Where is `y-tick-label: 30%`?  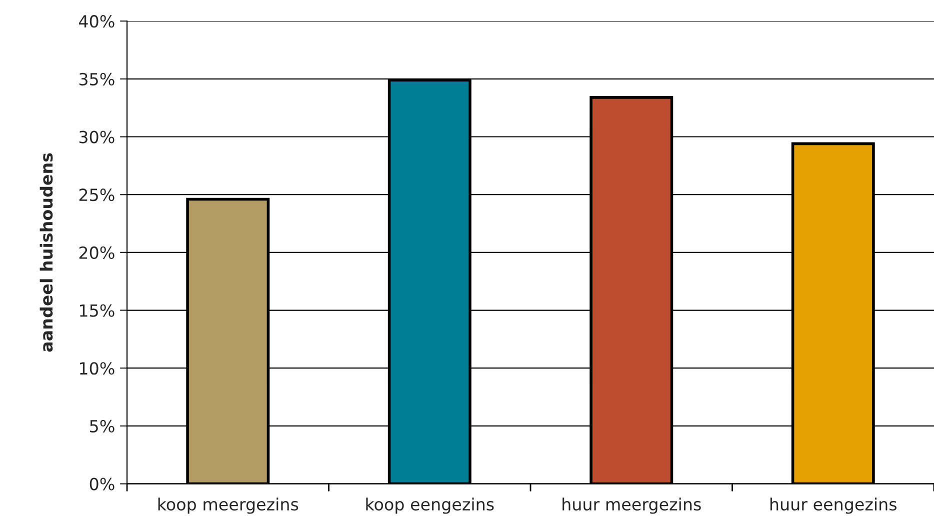 y-tick-label: 30% is located at coordinates (96, 137).